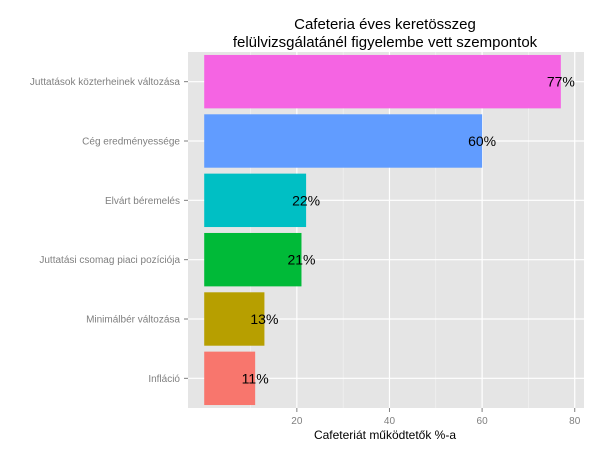  Describe the element at coordinates (109, 260) in the screenshot. I see `category-label: Juttatási csomag piaci pozíciója` at that location.